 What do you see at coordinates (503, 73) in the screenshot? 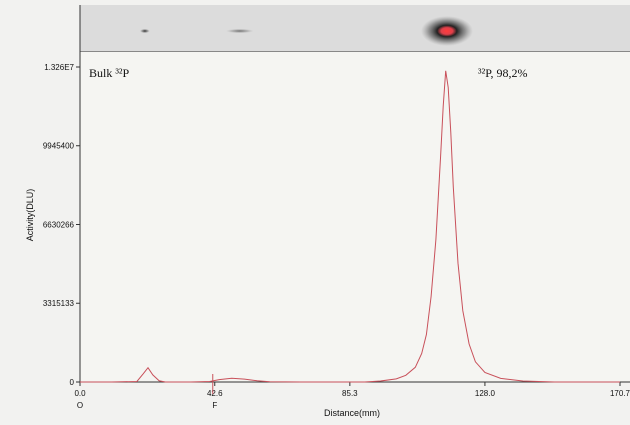
I see `peak-label: ³²P, 98,2%` at bounding box center [503, 73].